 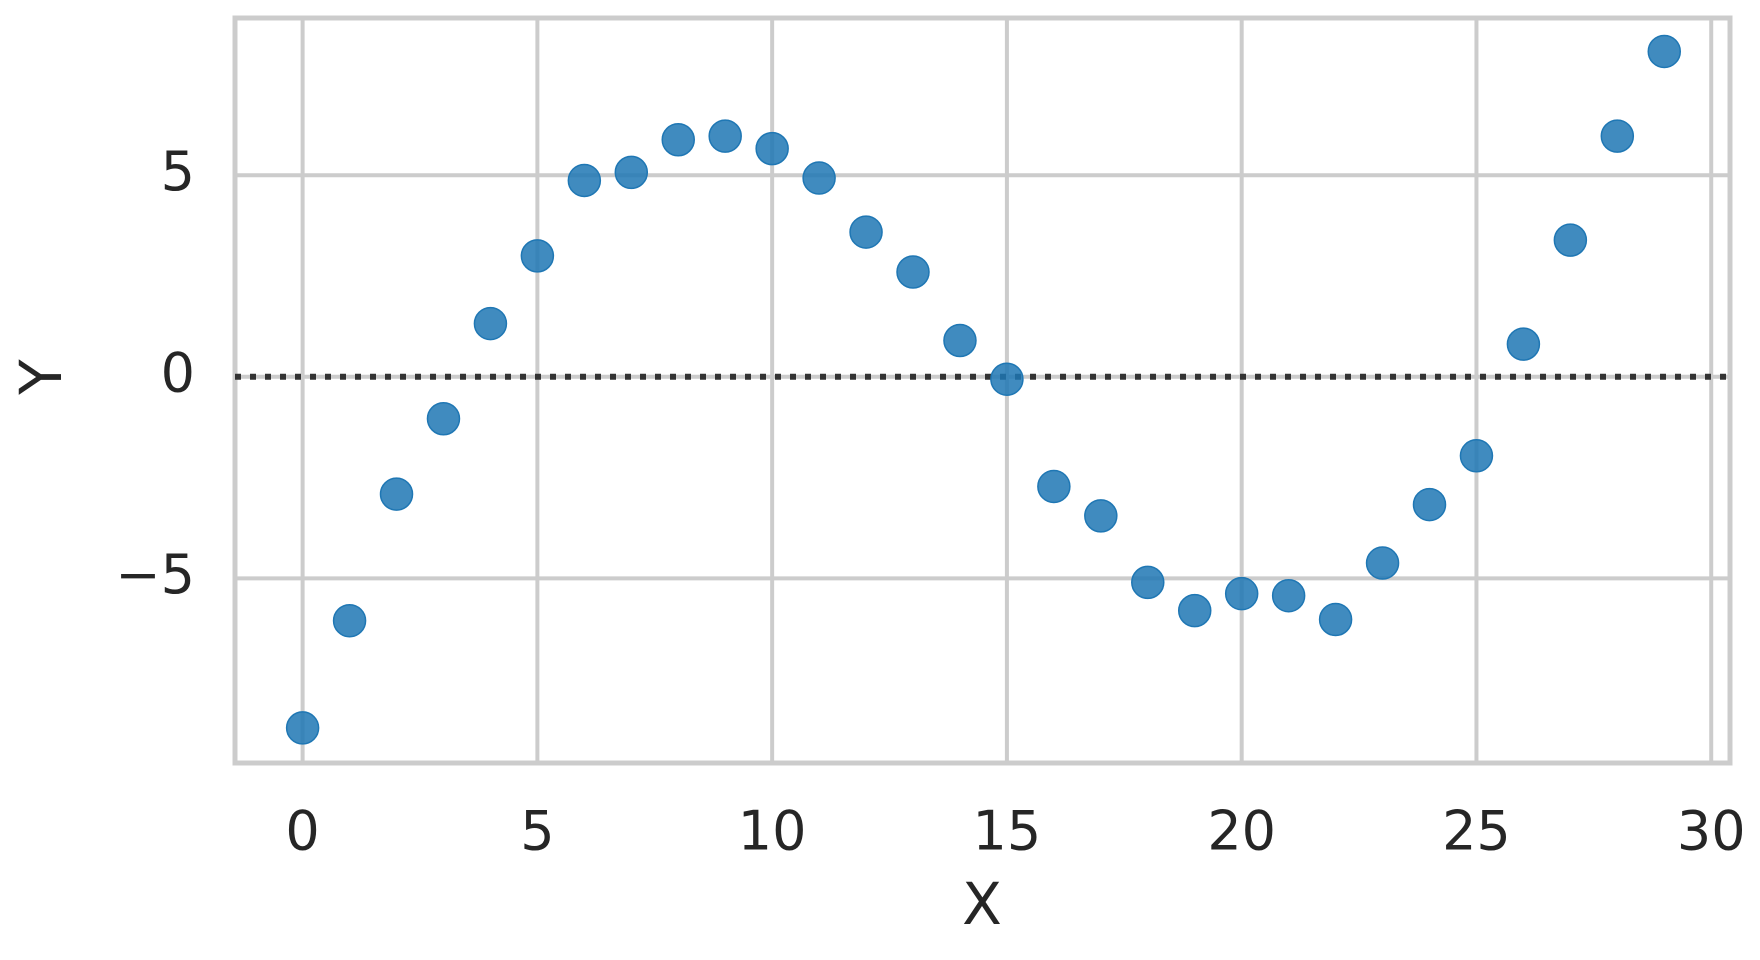 What do you see at coordinates (982, 904) in the screenshot?
I see `x-axis-label: X` at bounding box center [982, 904].